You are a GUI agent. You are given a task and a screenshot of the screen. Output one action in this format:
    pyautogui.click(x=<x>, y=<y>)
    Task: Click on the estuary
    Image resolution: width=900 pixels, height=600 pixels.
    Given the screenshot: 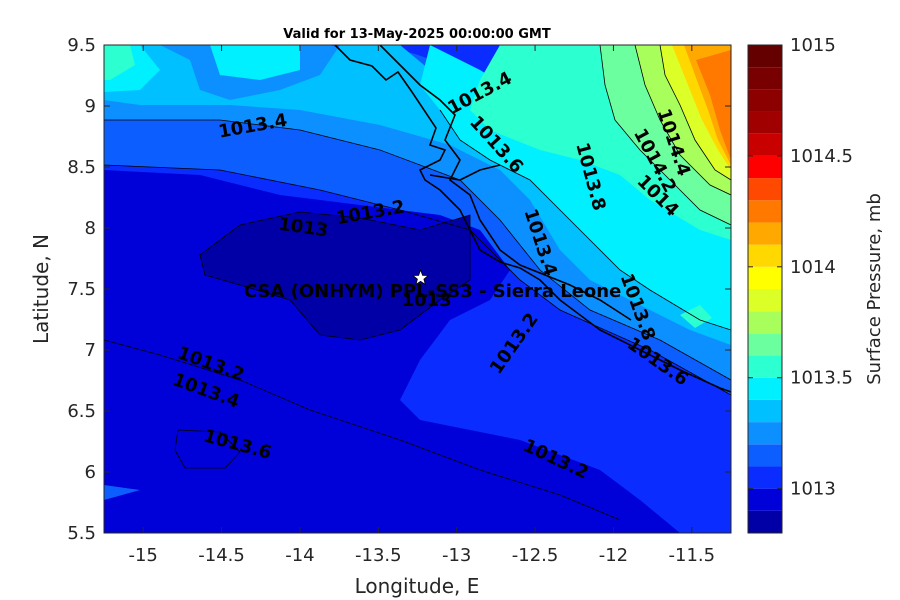 What is the action you would take?
    pyautogui.click(x=465, y=172)
    